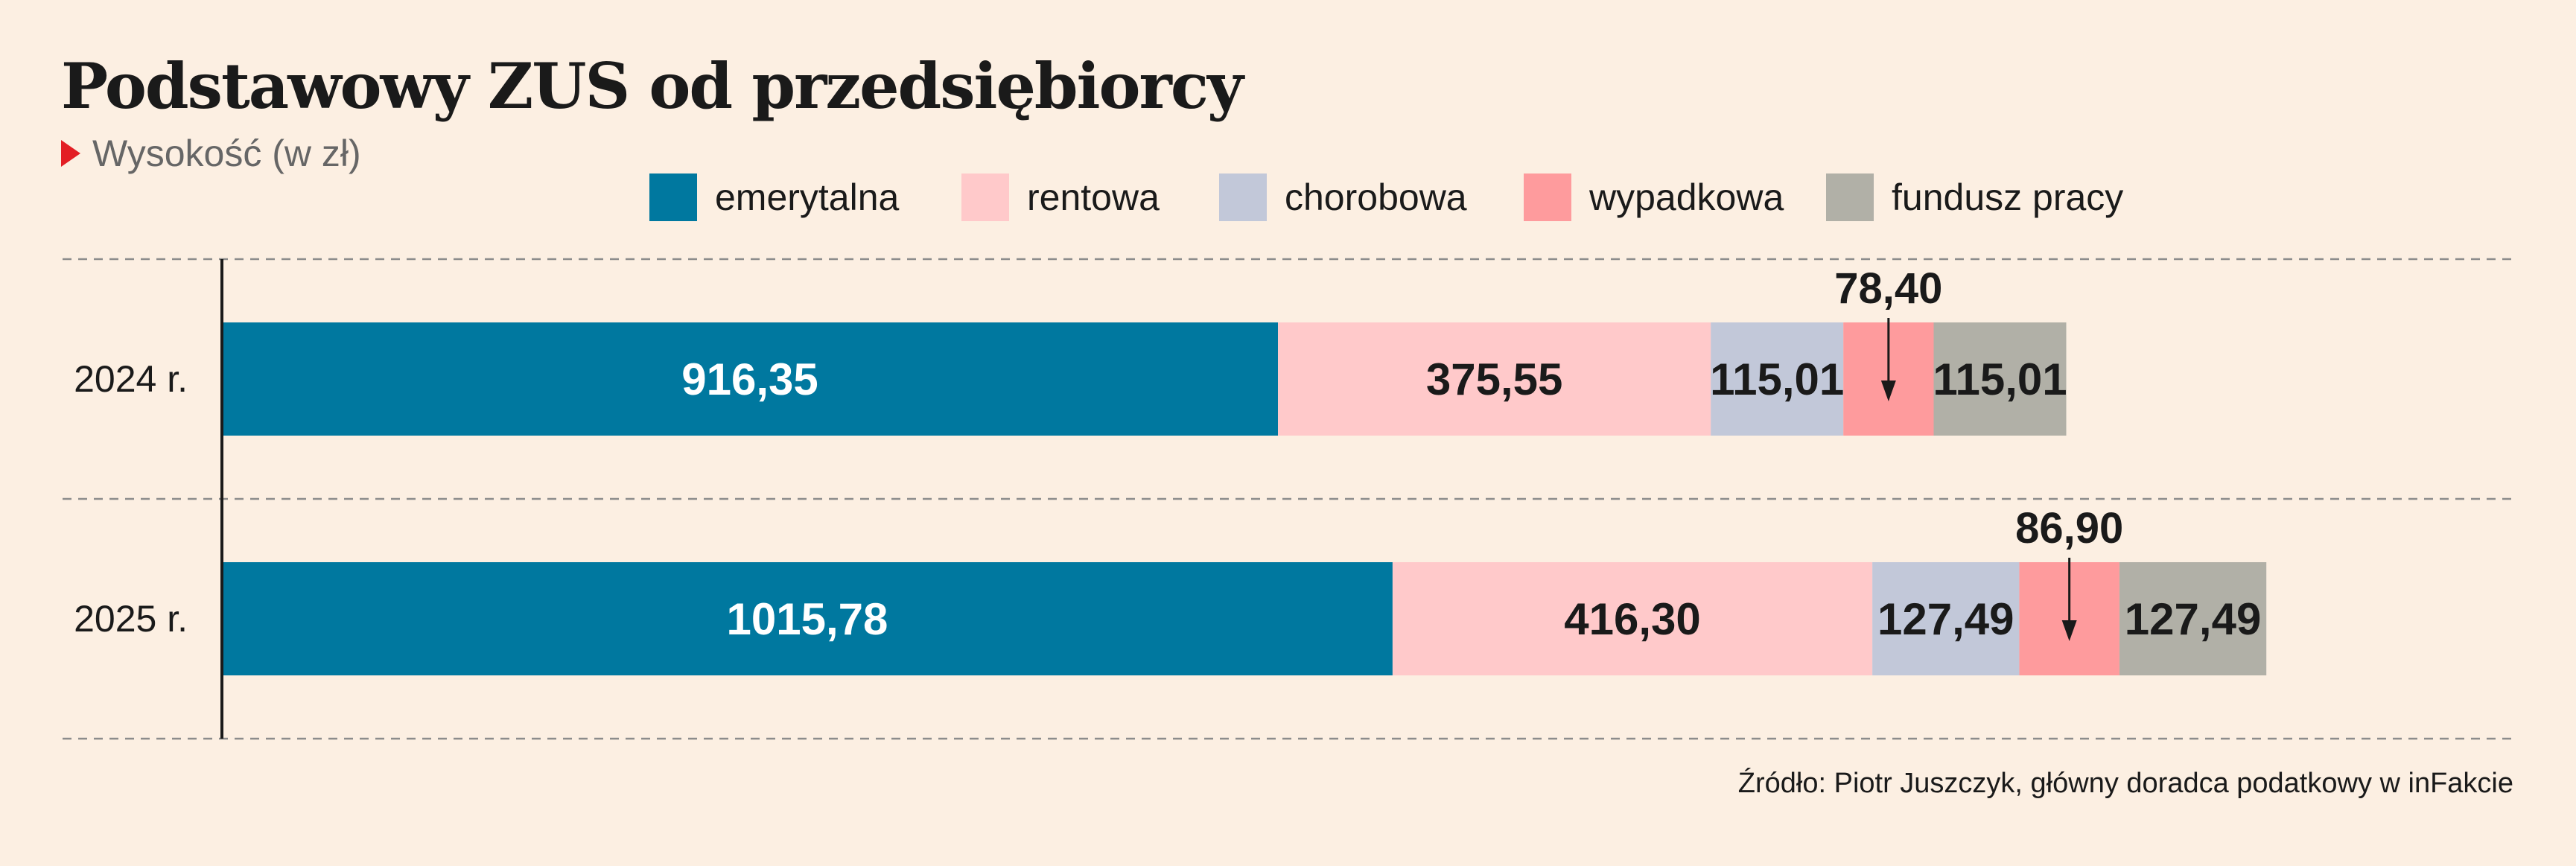 The width and height of the screenshot is (2576, 866). I want to click on triangle-marker-icon, so click(70, 153).